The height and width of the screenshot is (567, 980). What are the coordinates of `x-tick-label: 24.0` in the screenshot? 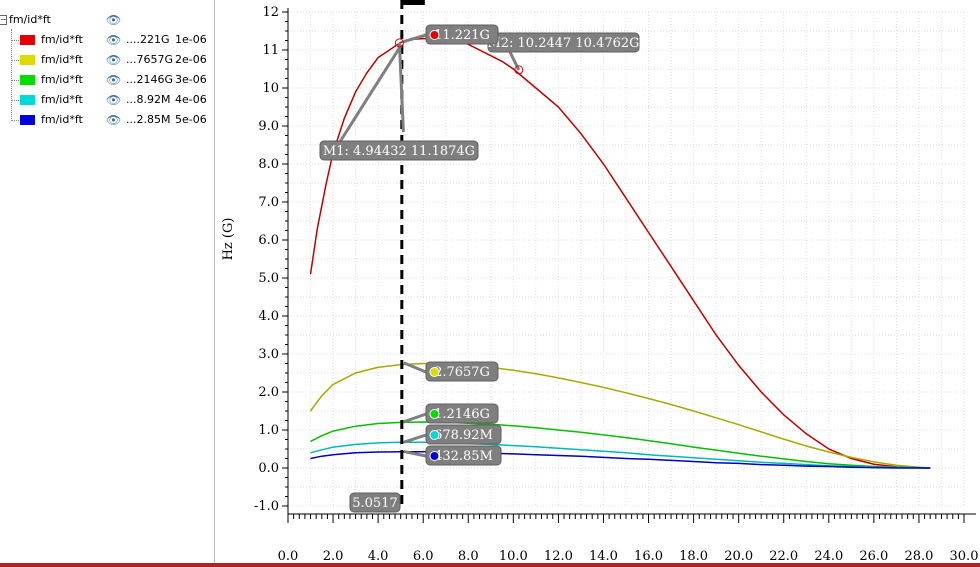 It's located at (828, 556).